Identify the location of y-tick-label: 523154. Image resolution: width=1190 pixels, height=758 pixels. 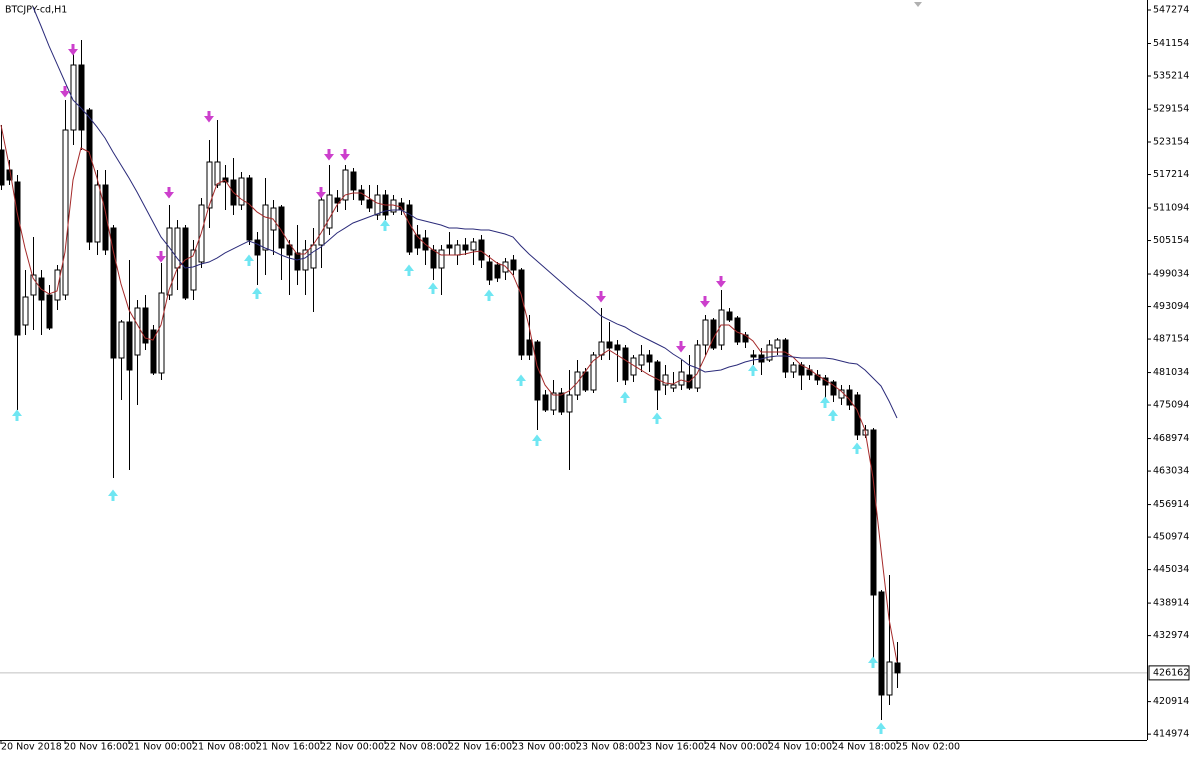
(1171, 142).